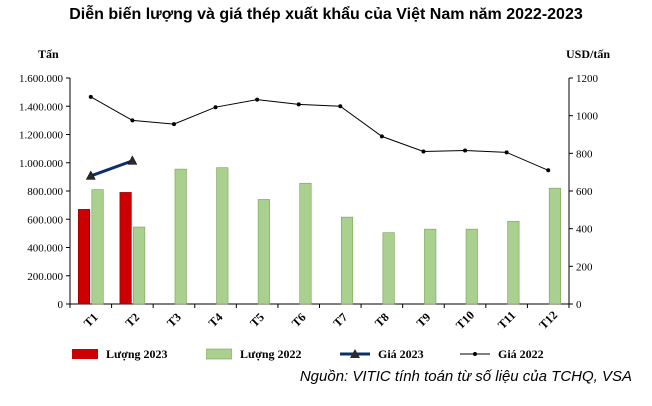  What do you see at coordinates (319, 133) in the screenshot?
I see `line-gia-2022` at bounding box center [319, 133].